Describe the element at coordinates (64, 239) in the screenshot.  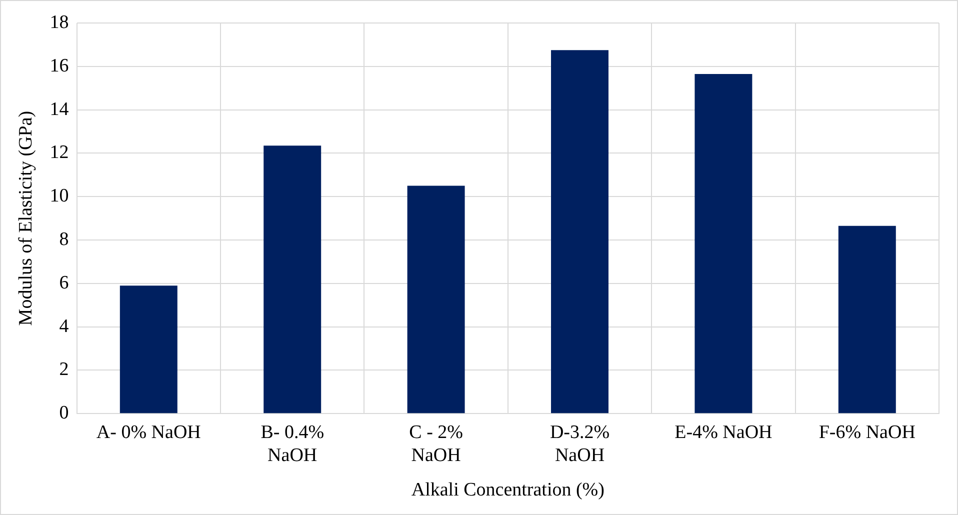
I see `y-tick-label: 8` at that location.